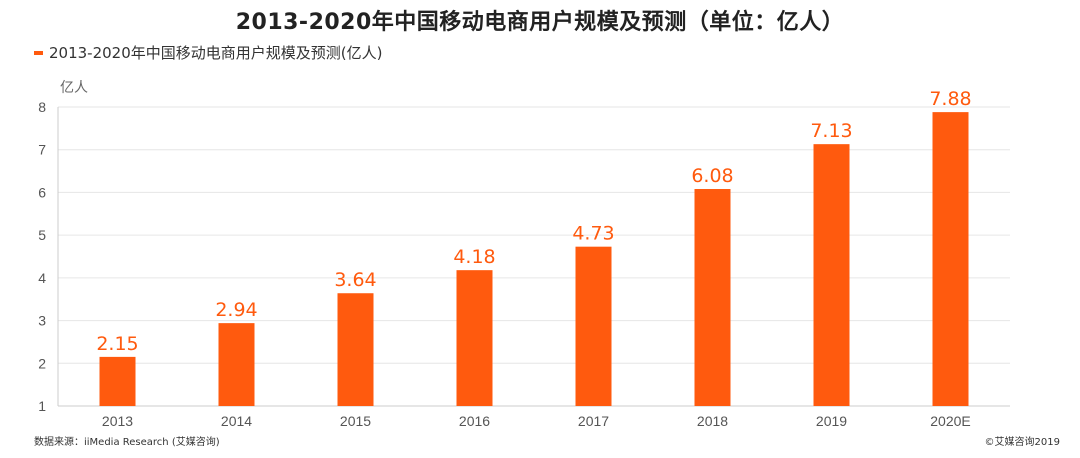 The height and width of the screenshot is (458, 1080). I want to click on y-tick-label: 8, so click(42, 107).